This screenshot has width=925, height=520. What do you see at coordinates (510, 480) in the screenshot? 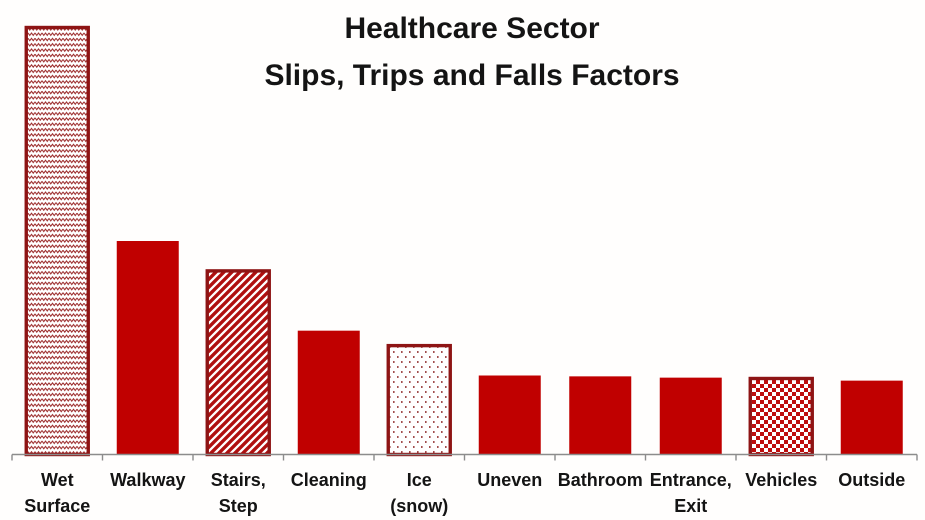
I see `x-axis-label-uneven: Uneven` at bounding box center [510, 480].